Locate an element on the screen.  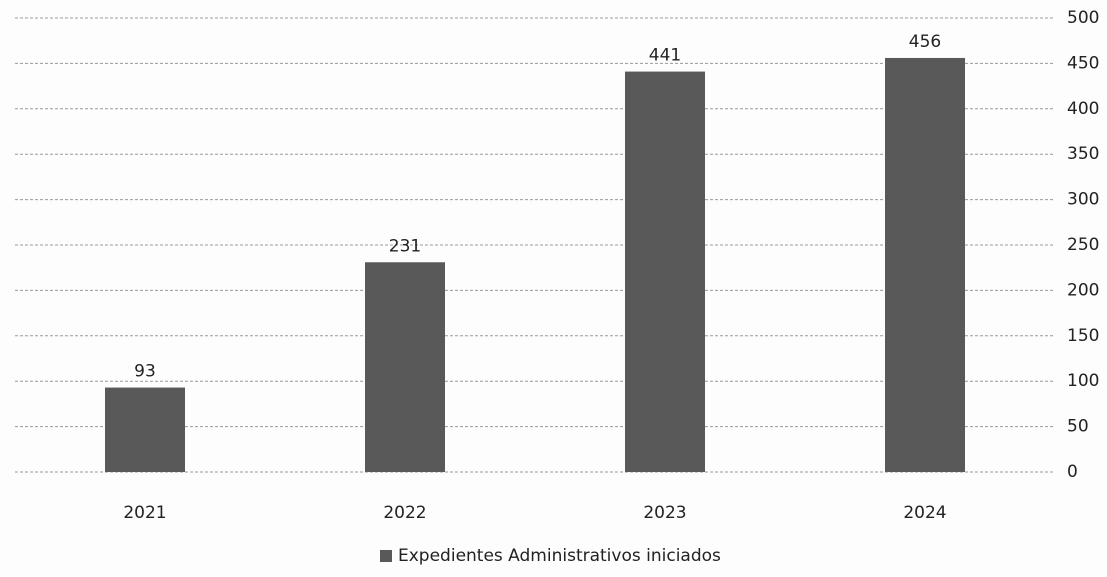
y-tick-label: 50 is located at coordinates (1078, 427).